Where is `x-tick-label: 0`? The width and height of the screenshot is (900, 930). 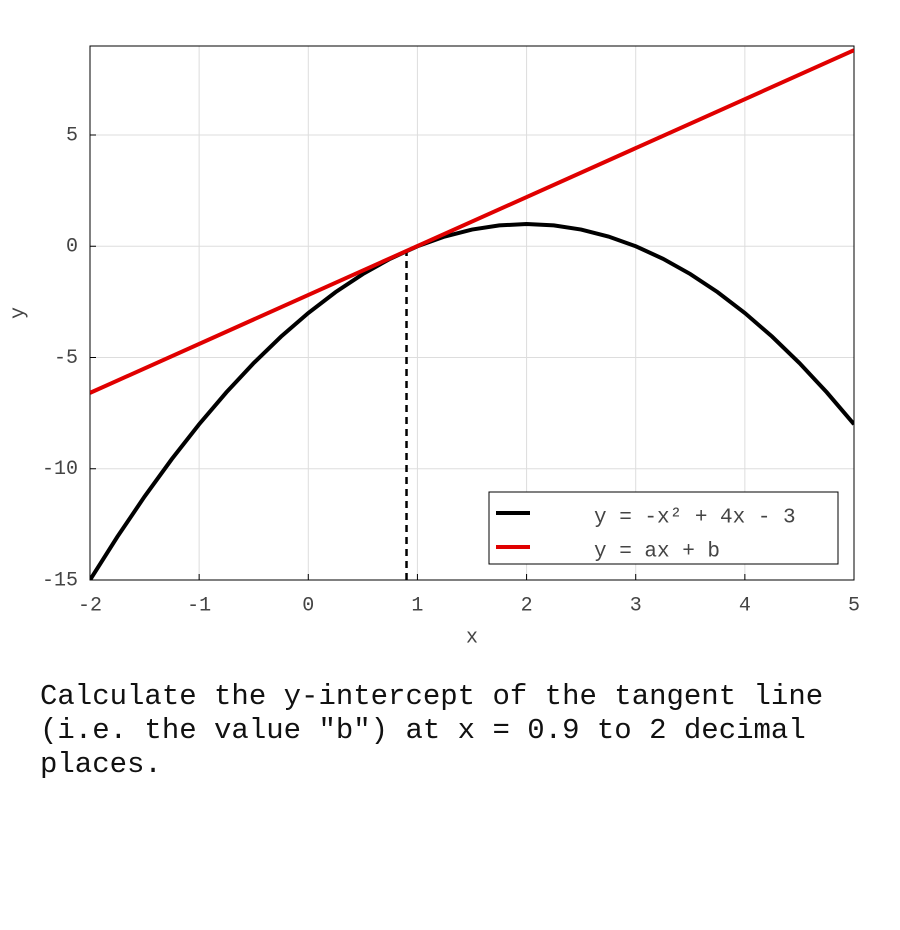
x-tick-label: 0 is located at coordinates (308, 605).